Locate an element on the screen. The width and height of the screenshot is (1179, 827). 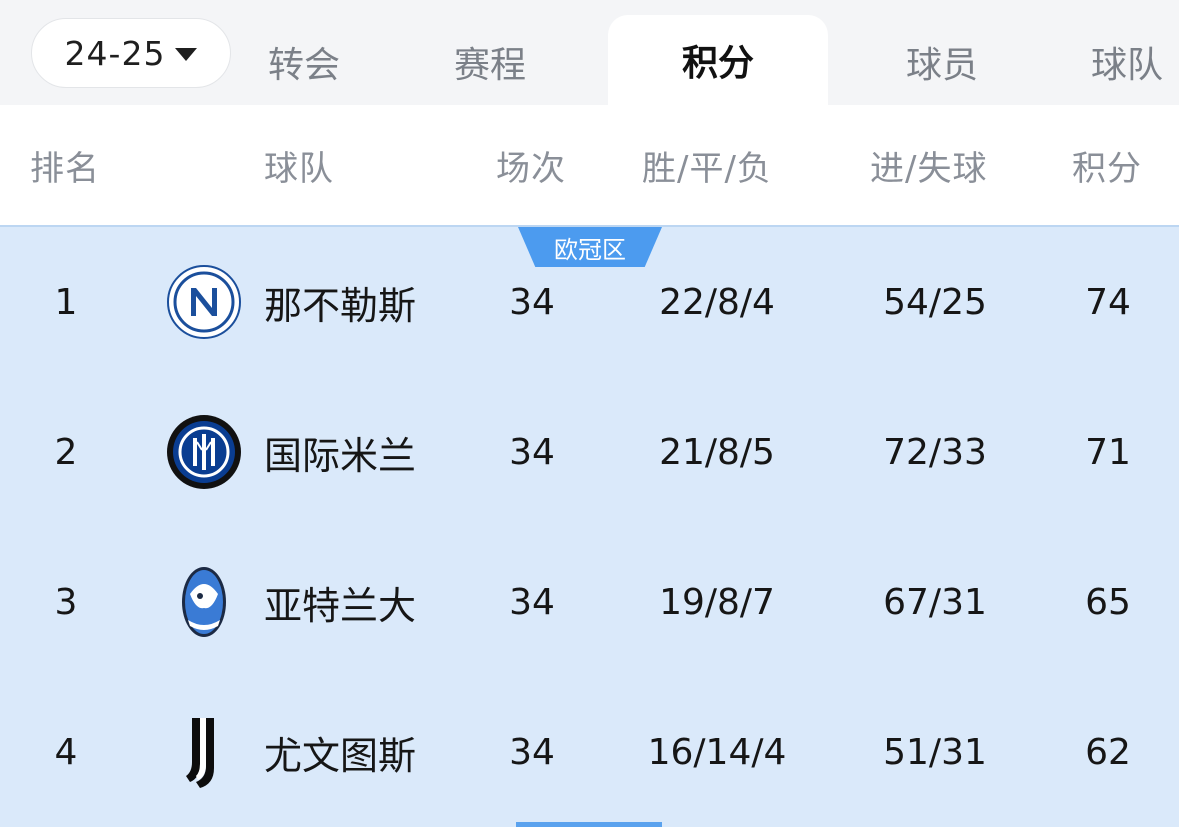
rank-cell: 2 is located at coordinates (66, 452).